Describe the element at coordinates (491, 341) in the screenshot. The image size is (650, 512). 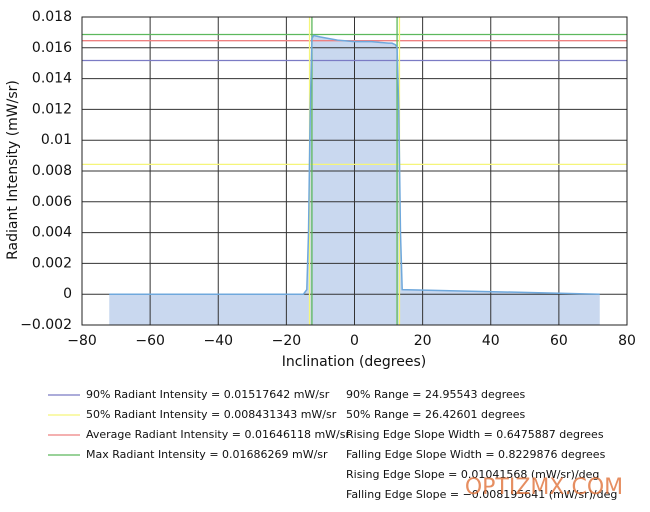
I see `x-tick-label: 40` at that location.